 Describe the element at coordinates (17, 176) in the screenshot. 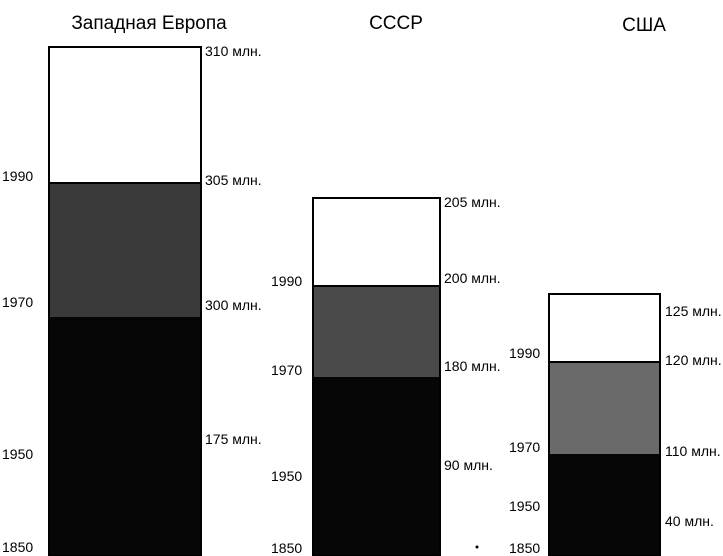

I see `year-label-we-1990: 1990` at that location.